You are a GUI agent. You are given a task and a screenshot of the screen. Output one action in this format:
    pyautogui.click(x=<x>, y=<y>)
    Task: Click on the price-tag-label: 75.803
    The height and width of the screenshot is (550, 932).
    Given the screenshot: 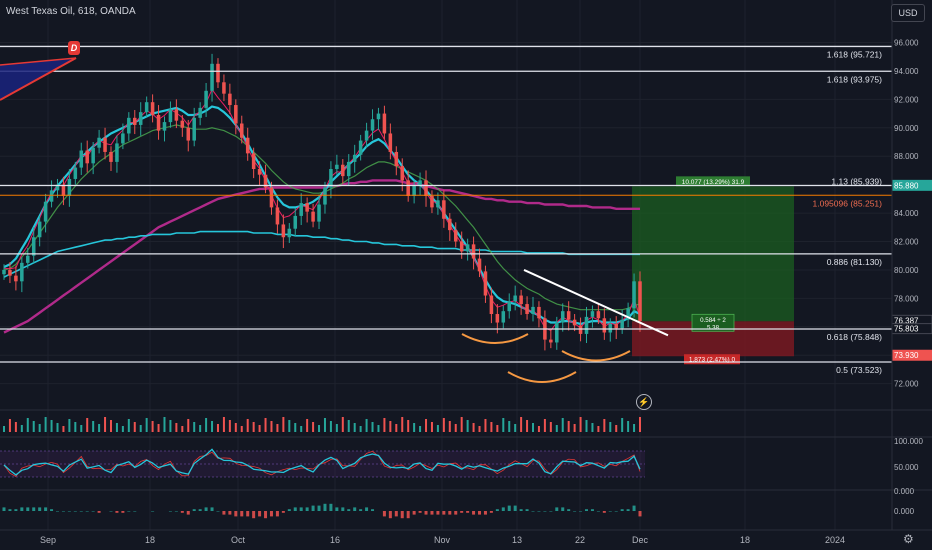 What is the action you would take?
    pyautogui.click(x=906, y=329)
    